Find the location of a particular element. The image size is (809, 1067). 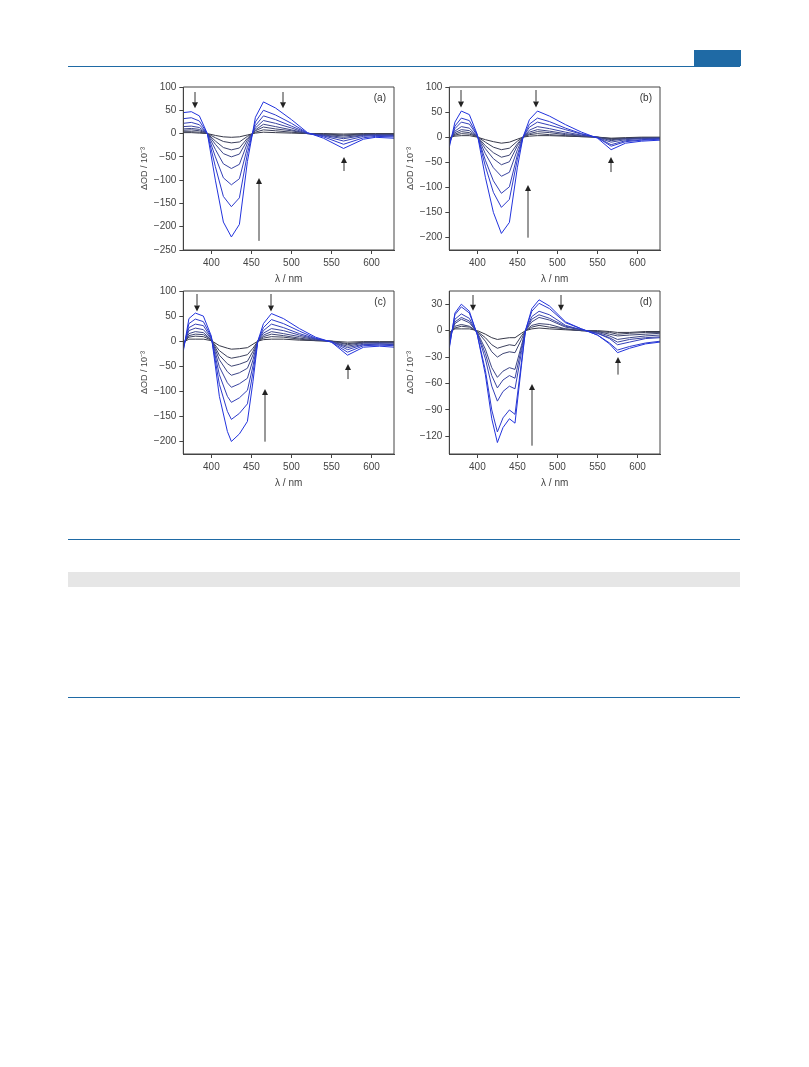

y-tick-label: −90 is located at coordinates (434, 409).